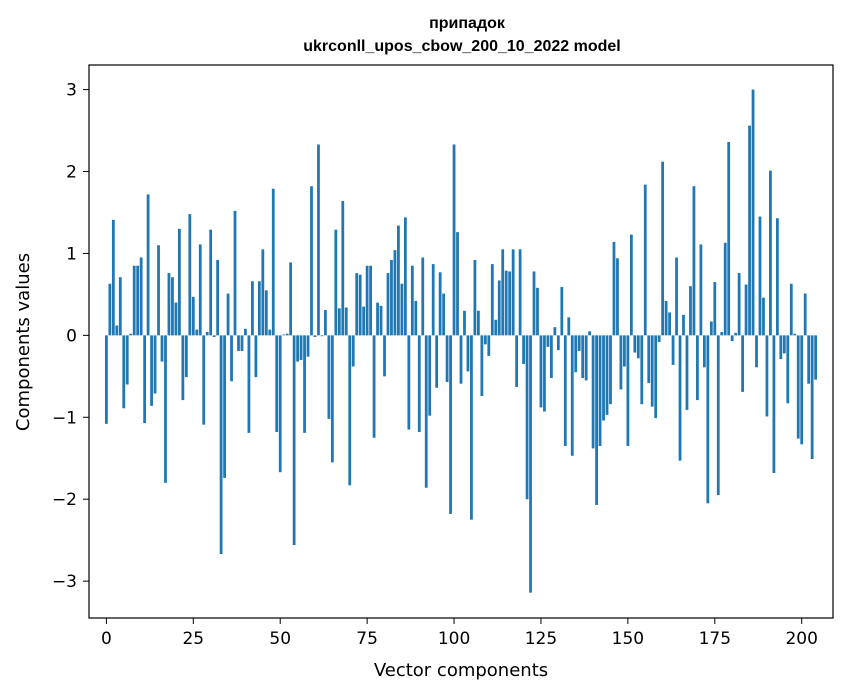 This screenshot has width=847, height=696. I want to click on x-tick-label: 75, so click(367, 639).